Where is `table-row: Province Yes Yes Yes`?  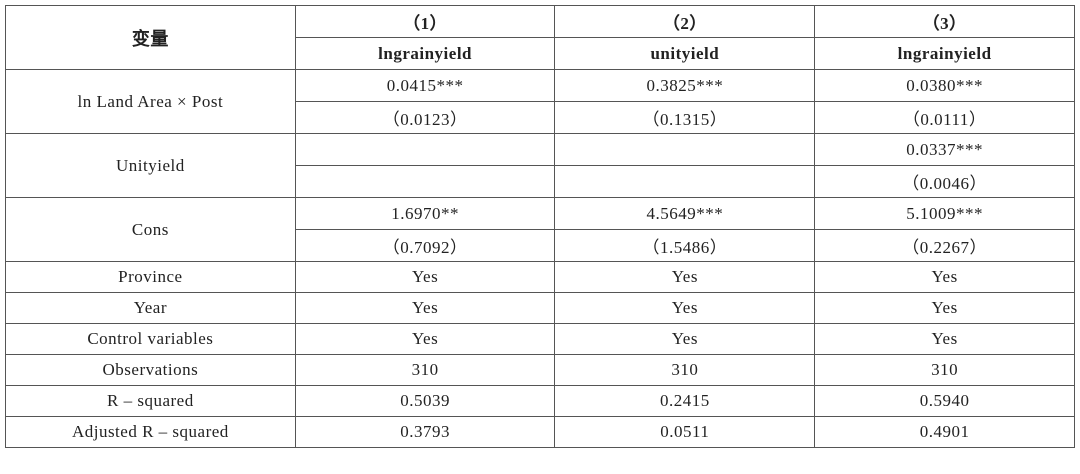 table-row: Province Yes Yes Yes is located at coordinates (540, 277).